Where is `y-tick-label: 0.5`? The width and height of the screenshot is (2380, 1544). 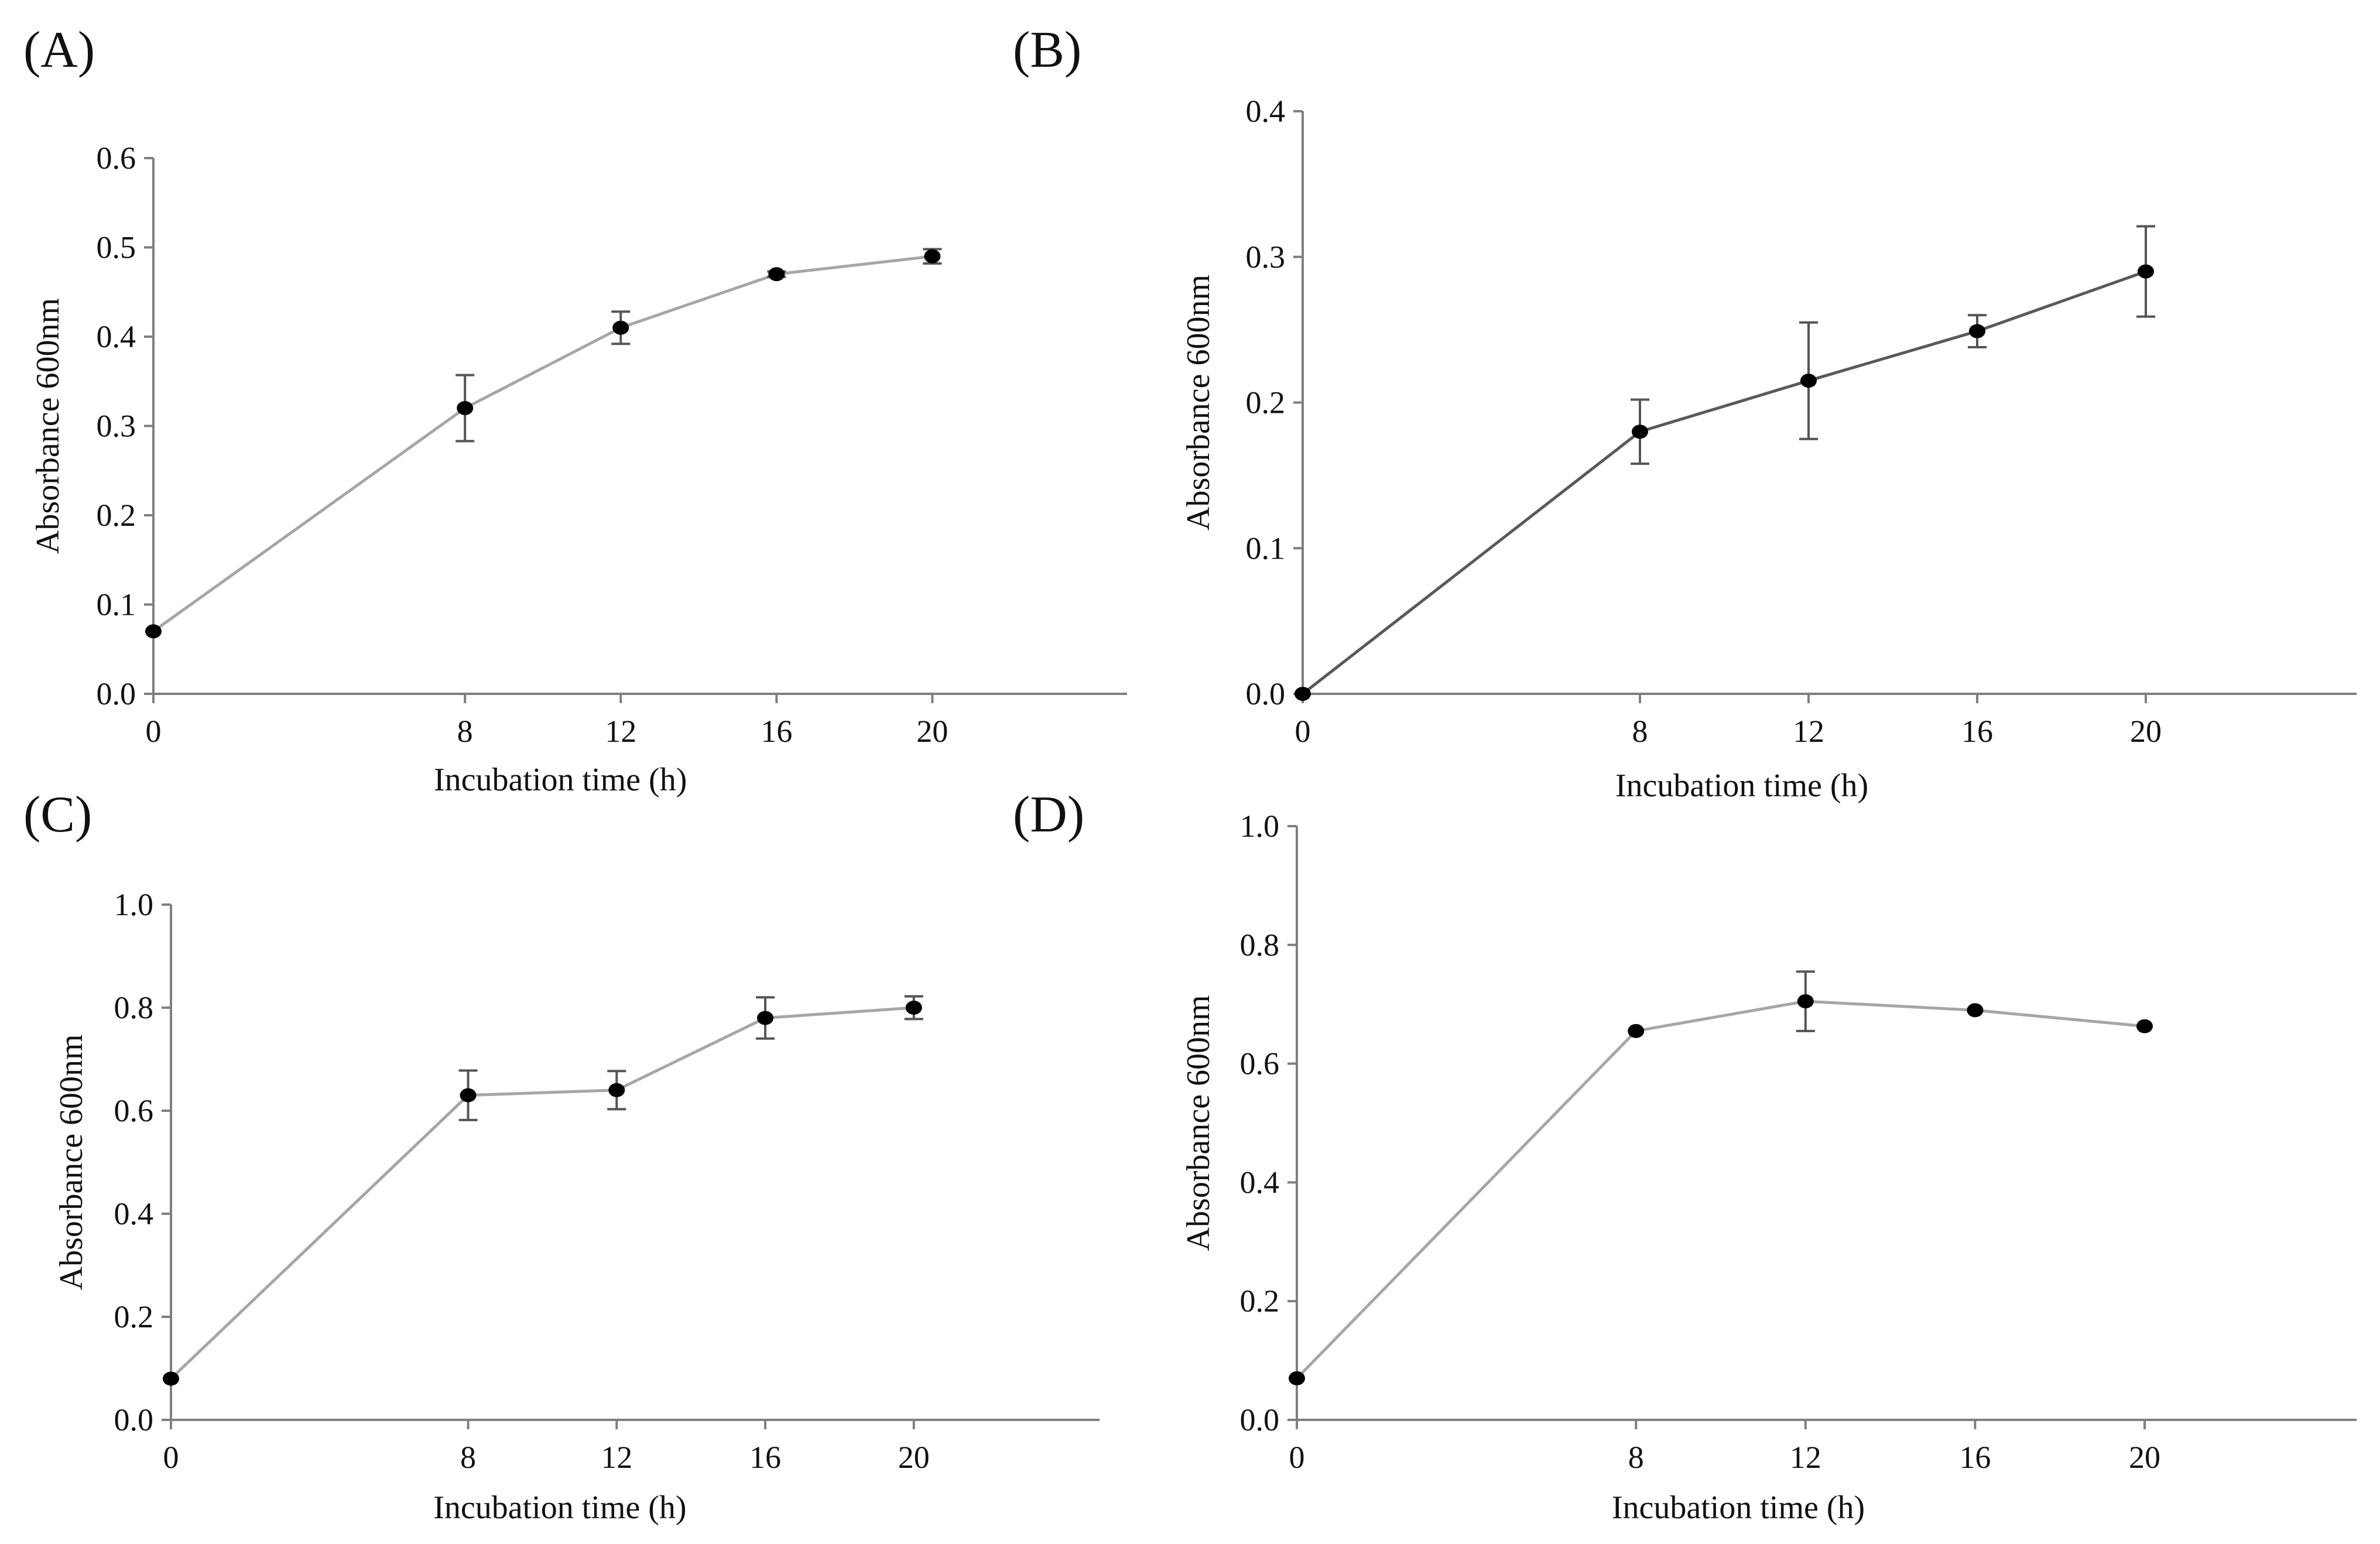
y-tick-label: 0.5 is located at coordinates (116, 248).